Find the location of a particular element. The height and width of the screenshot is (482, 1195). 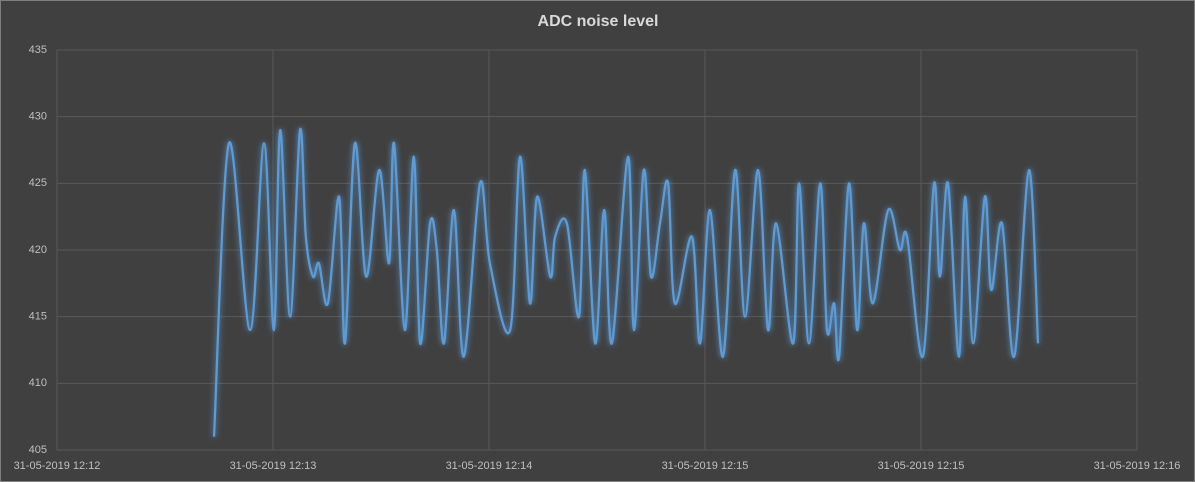

y-tick-label: 420 is located at coordinates (38, 250).